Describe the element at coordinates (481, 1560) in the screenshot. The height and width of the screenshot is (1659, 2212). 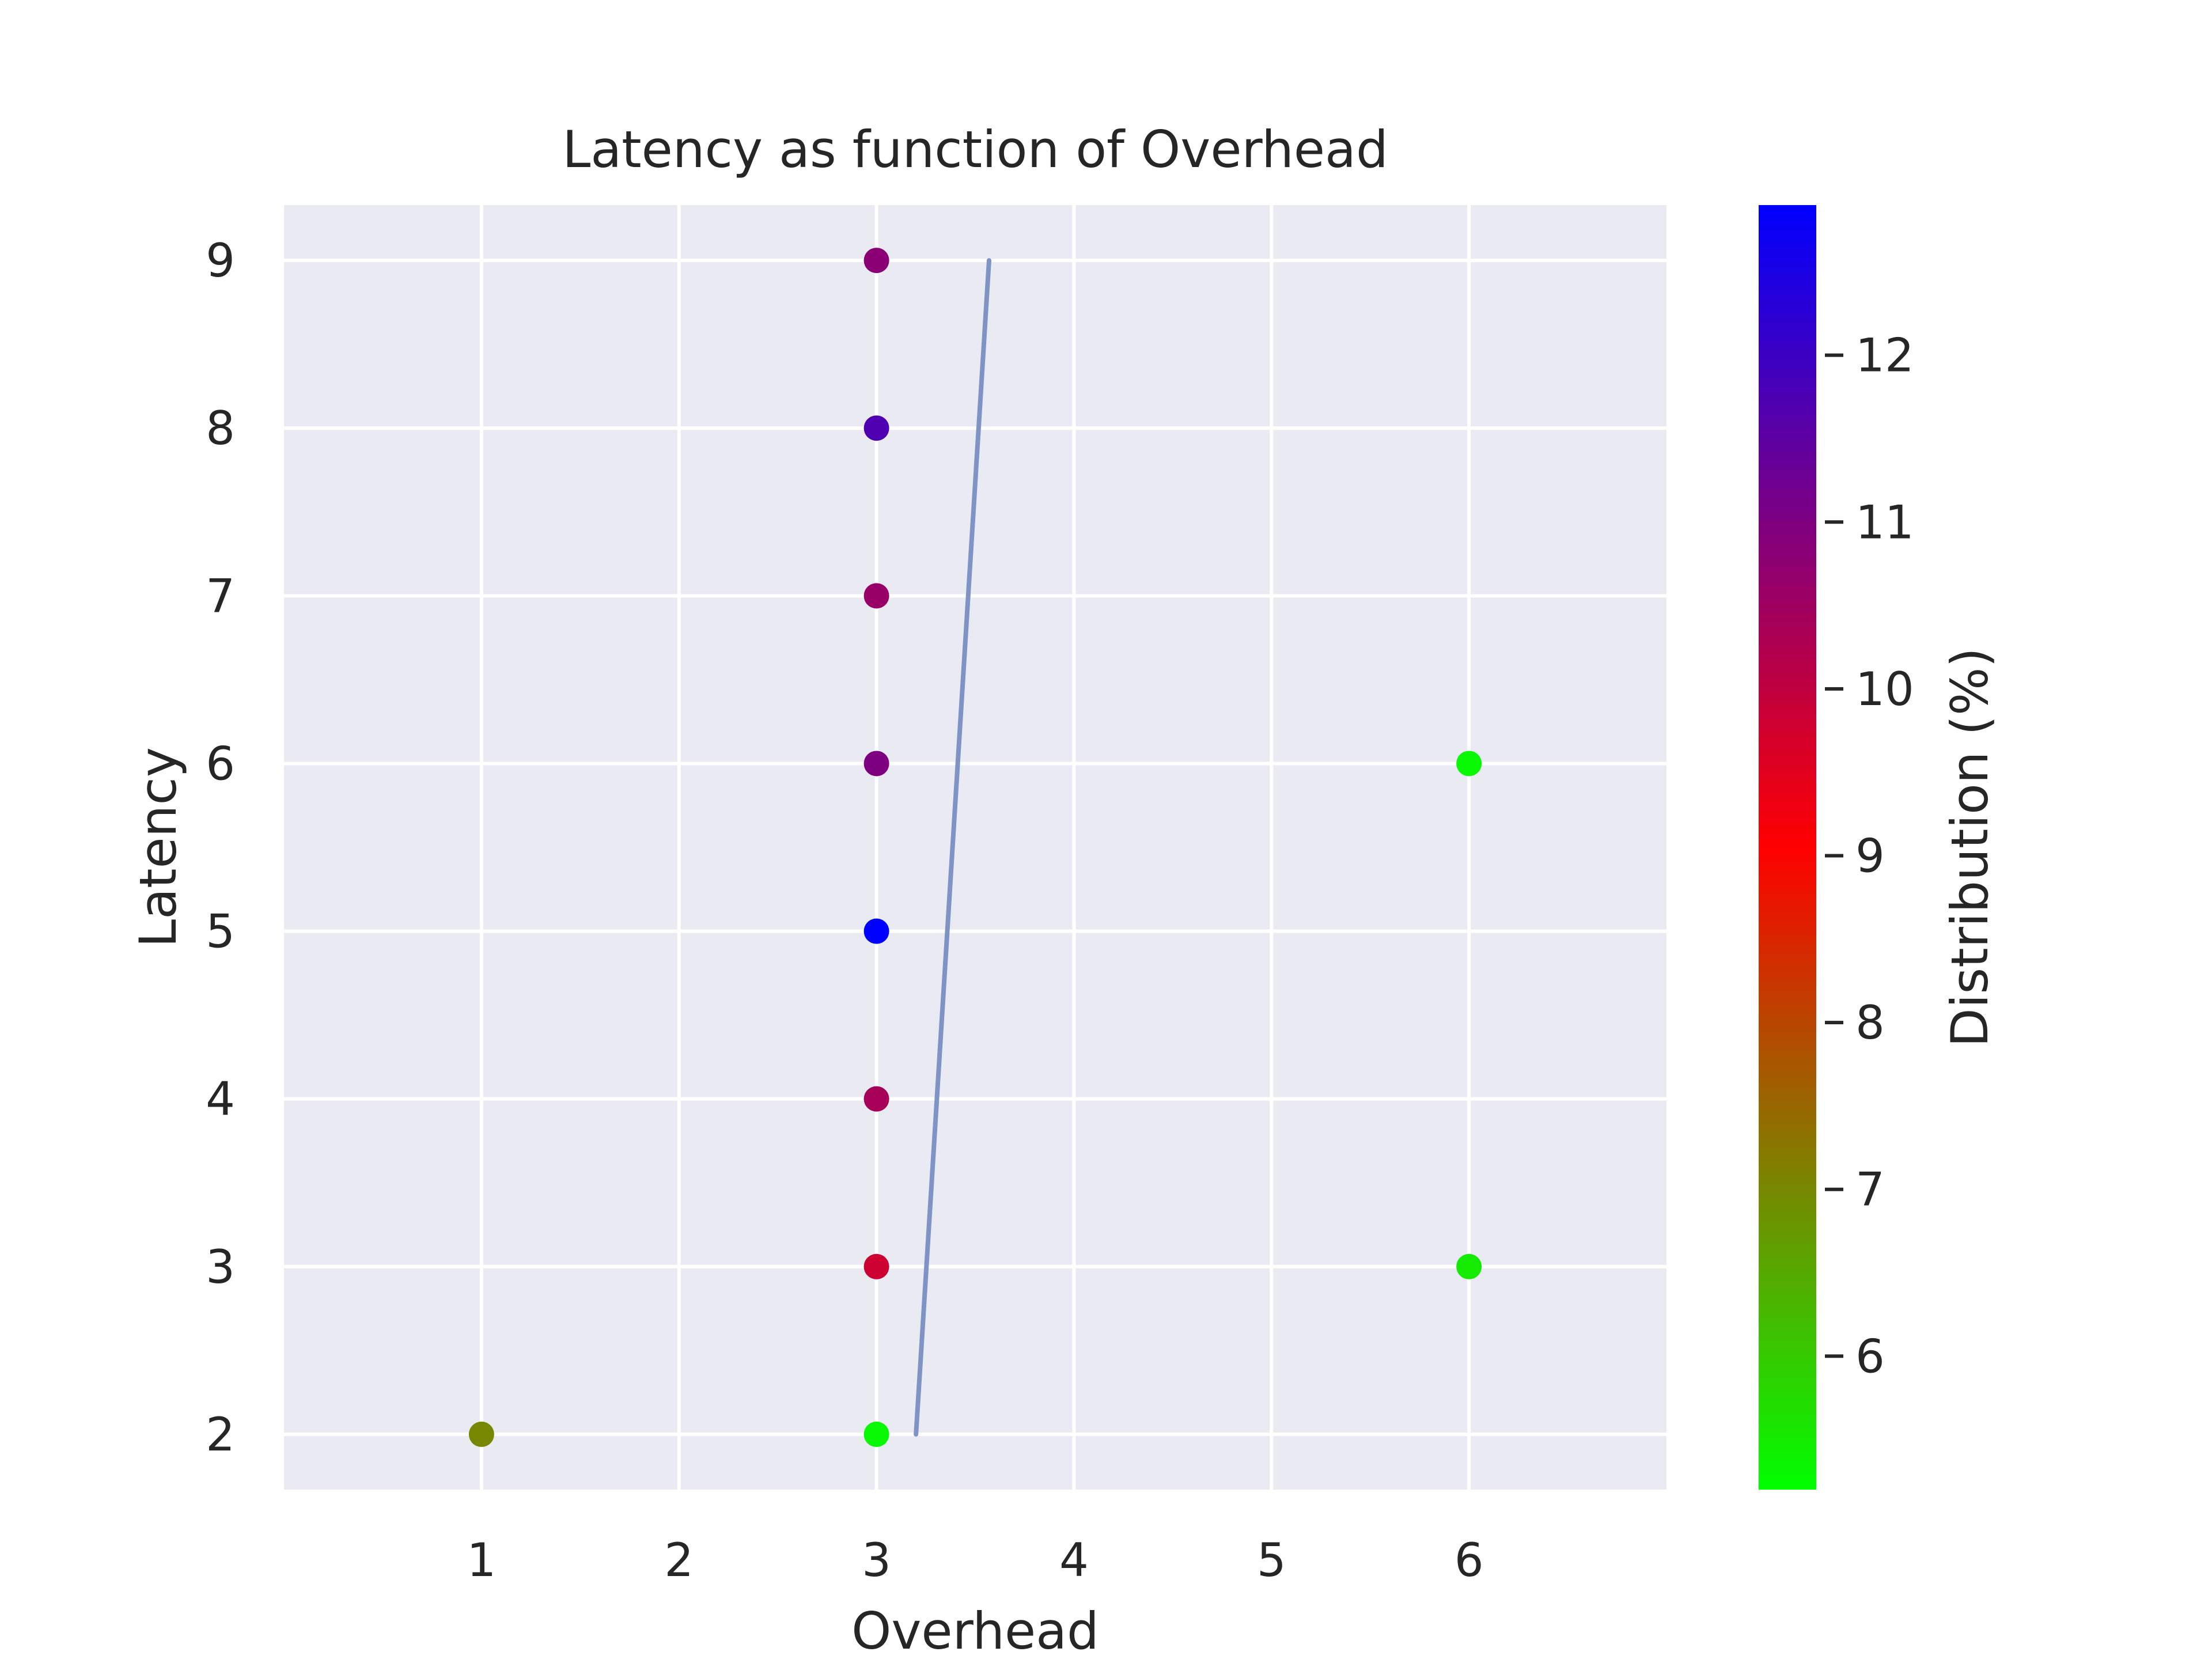
I see `x-tick-label: 1` at that location.